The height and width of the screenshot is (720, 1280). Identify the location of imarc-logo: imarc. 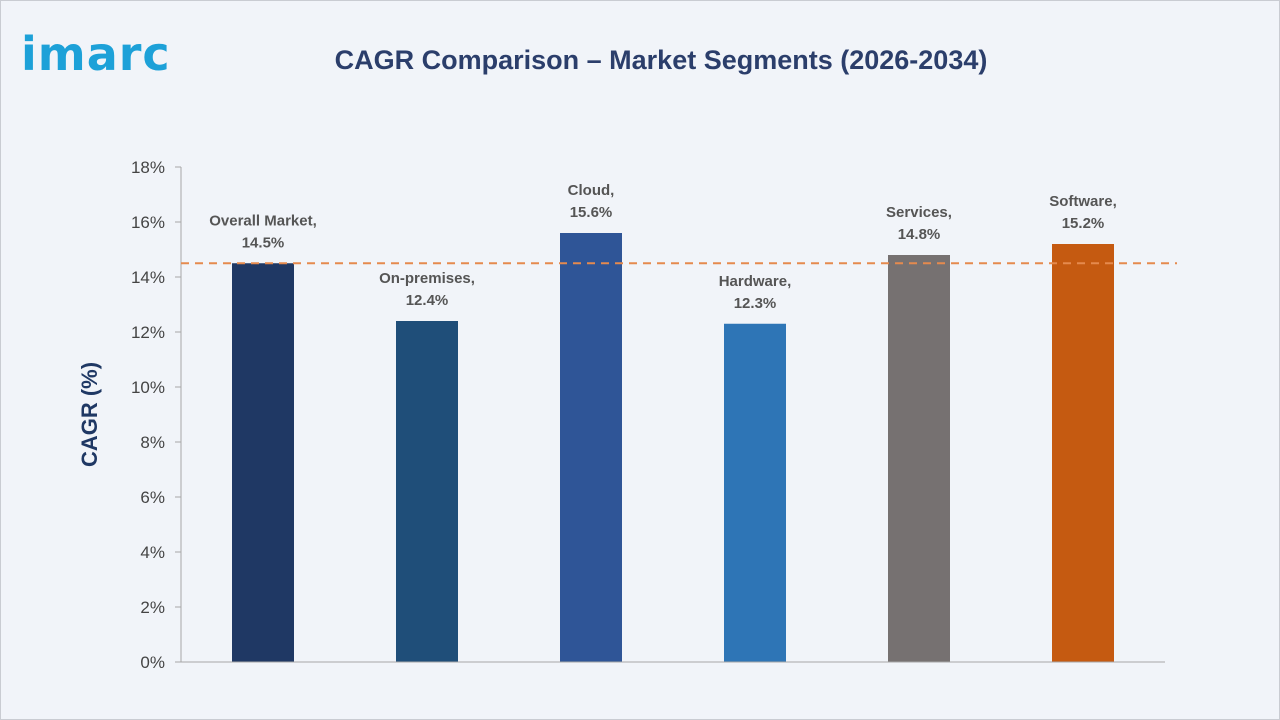
(96, 54).